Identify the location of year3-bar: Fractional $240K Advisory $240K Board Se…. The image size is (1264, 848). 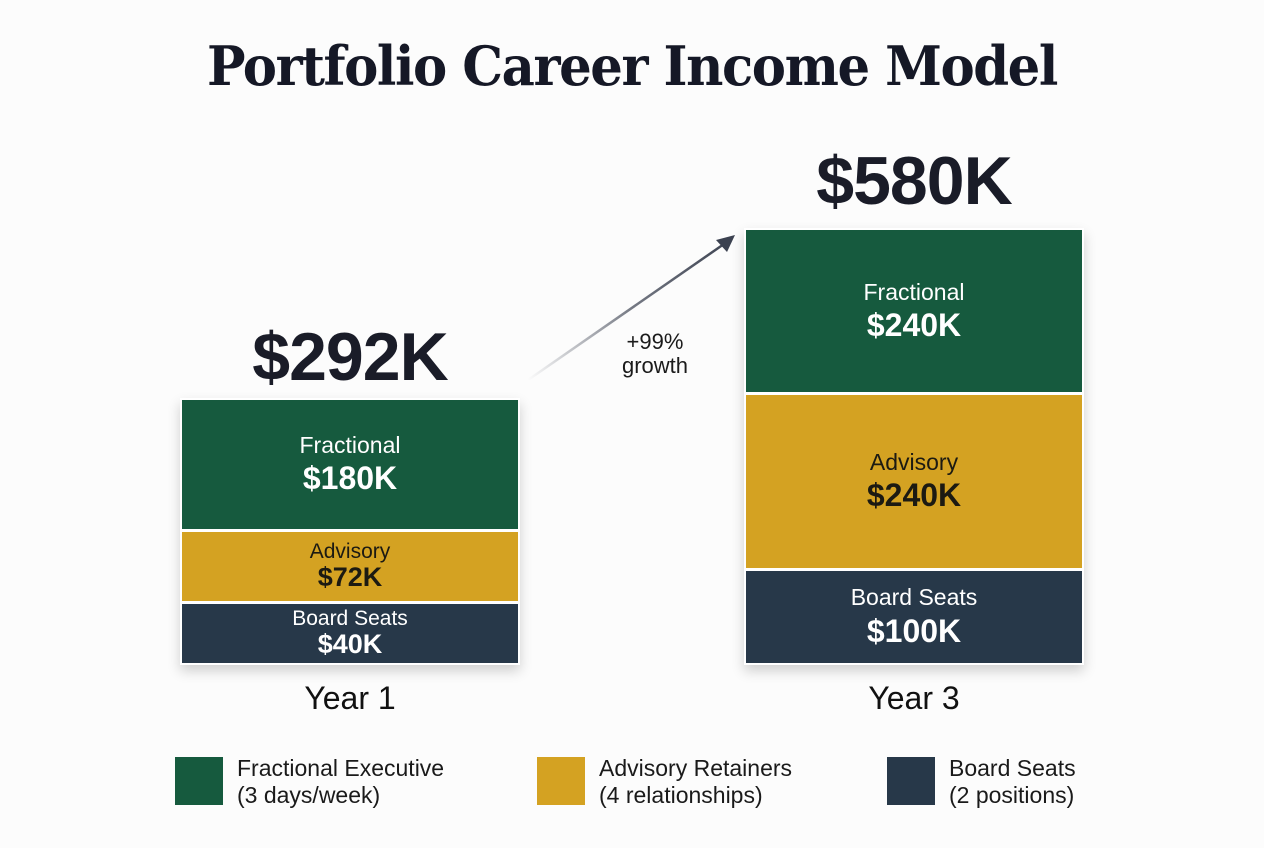
(914, 446).